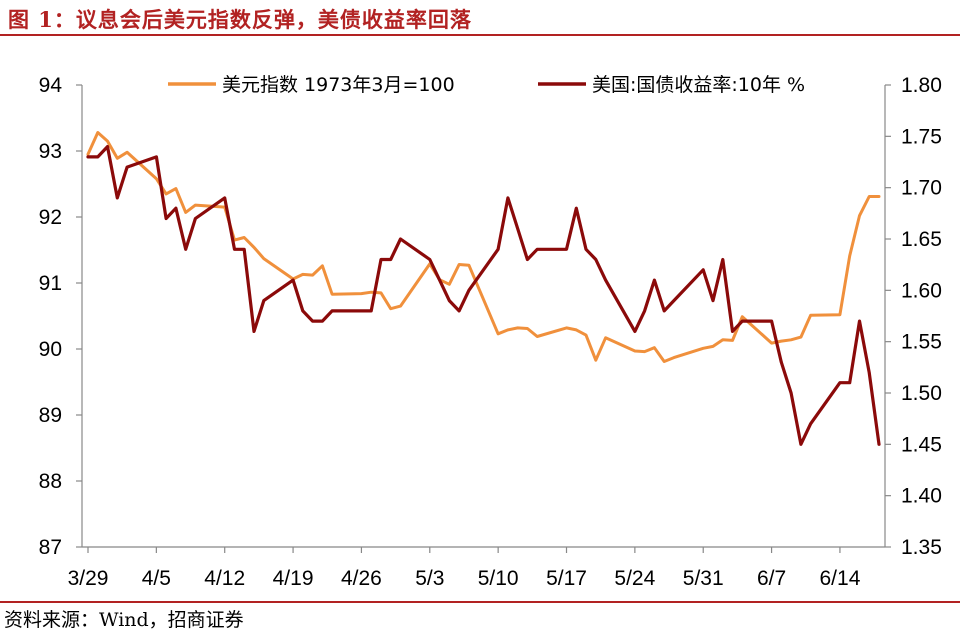  I want to click on y-right-tick-label: 1.60, so click(921, 290).